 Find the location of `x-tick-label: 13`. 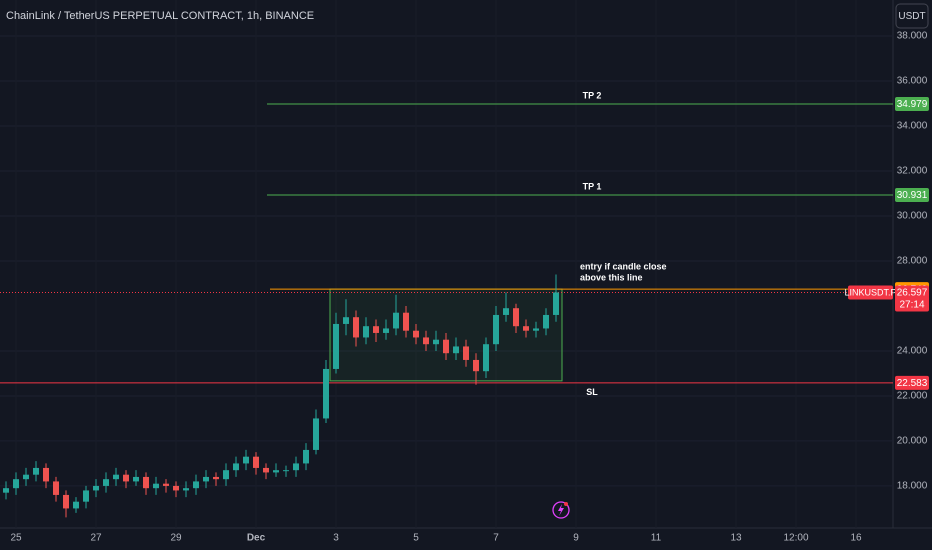

x-tick-label: 13 is located at coordinates (736, 538).